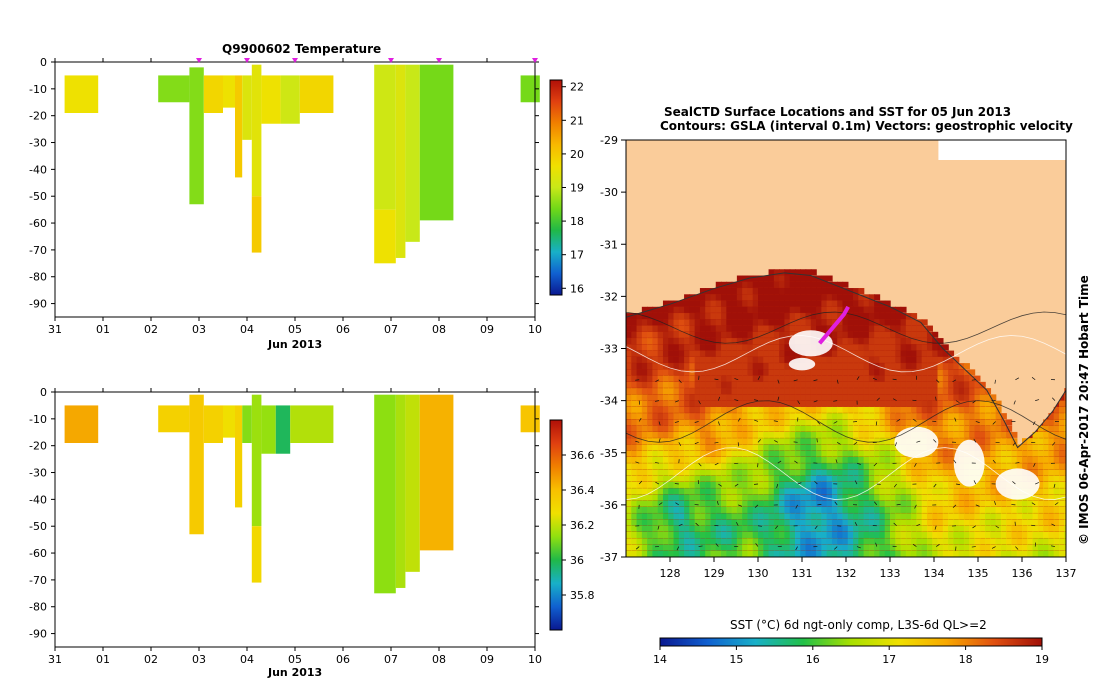  Describe the element at coordinates (247, 659) in the screenshot. I see `x-tick-label: 04` at that location.